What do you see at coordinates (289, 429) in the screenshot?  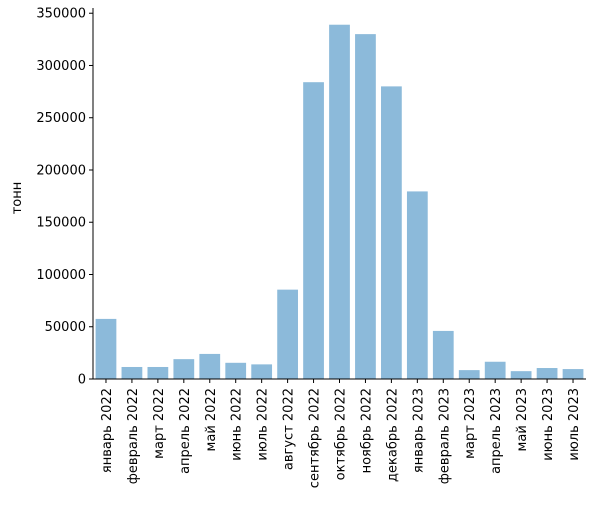 I see `x-tick-label: август 2022` at bounding box center [289, 429].